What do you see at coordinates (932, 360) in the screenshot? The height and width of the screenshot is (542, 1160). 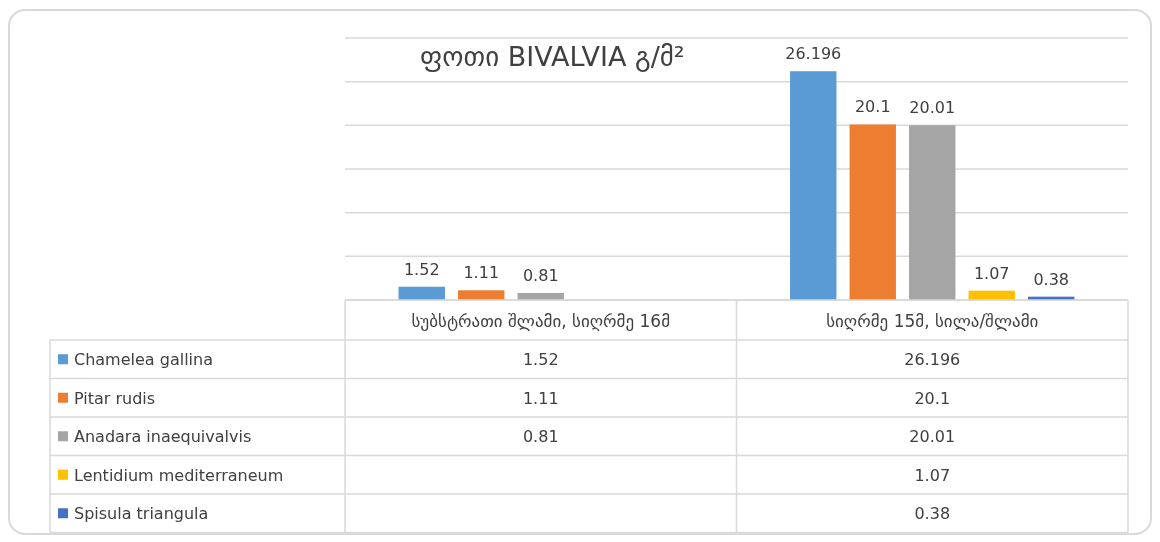 I see `text: 26.196` at bounding box center [932, 360].